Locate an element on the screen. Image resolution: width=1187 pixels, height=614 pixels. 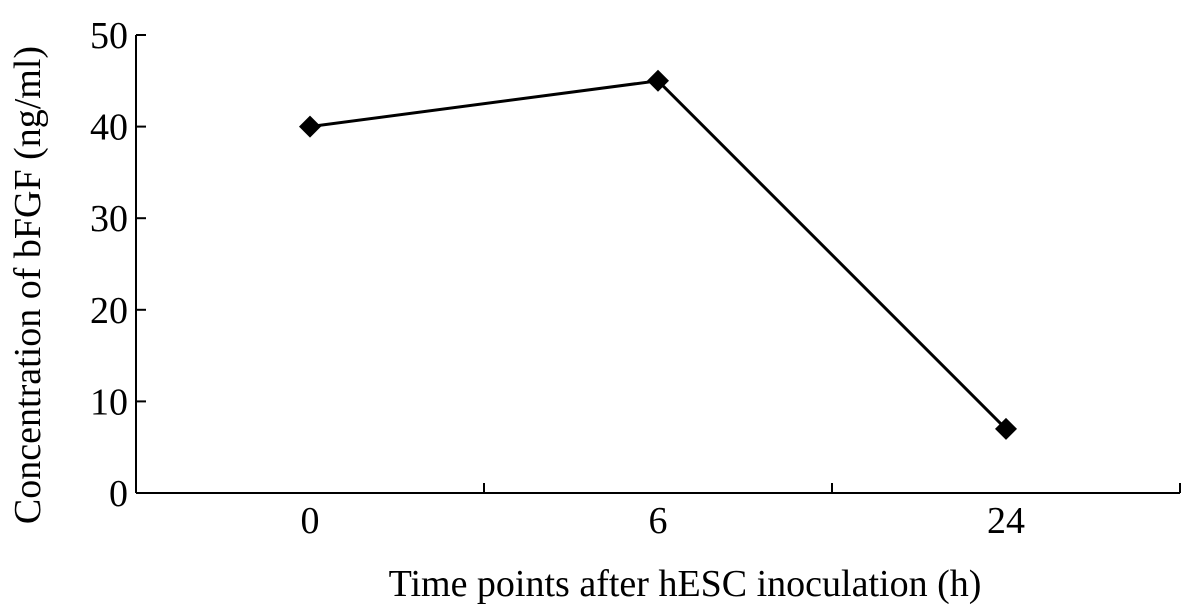
y-tick-label: 50 is located at coordinates (109, 36).